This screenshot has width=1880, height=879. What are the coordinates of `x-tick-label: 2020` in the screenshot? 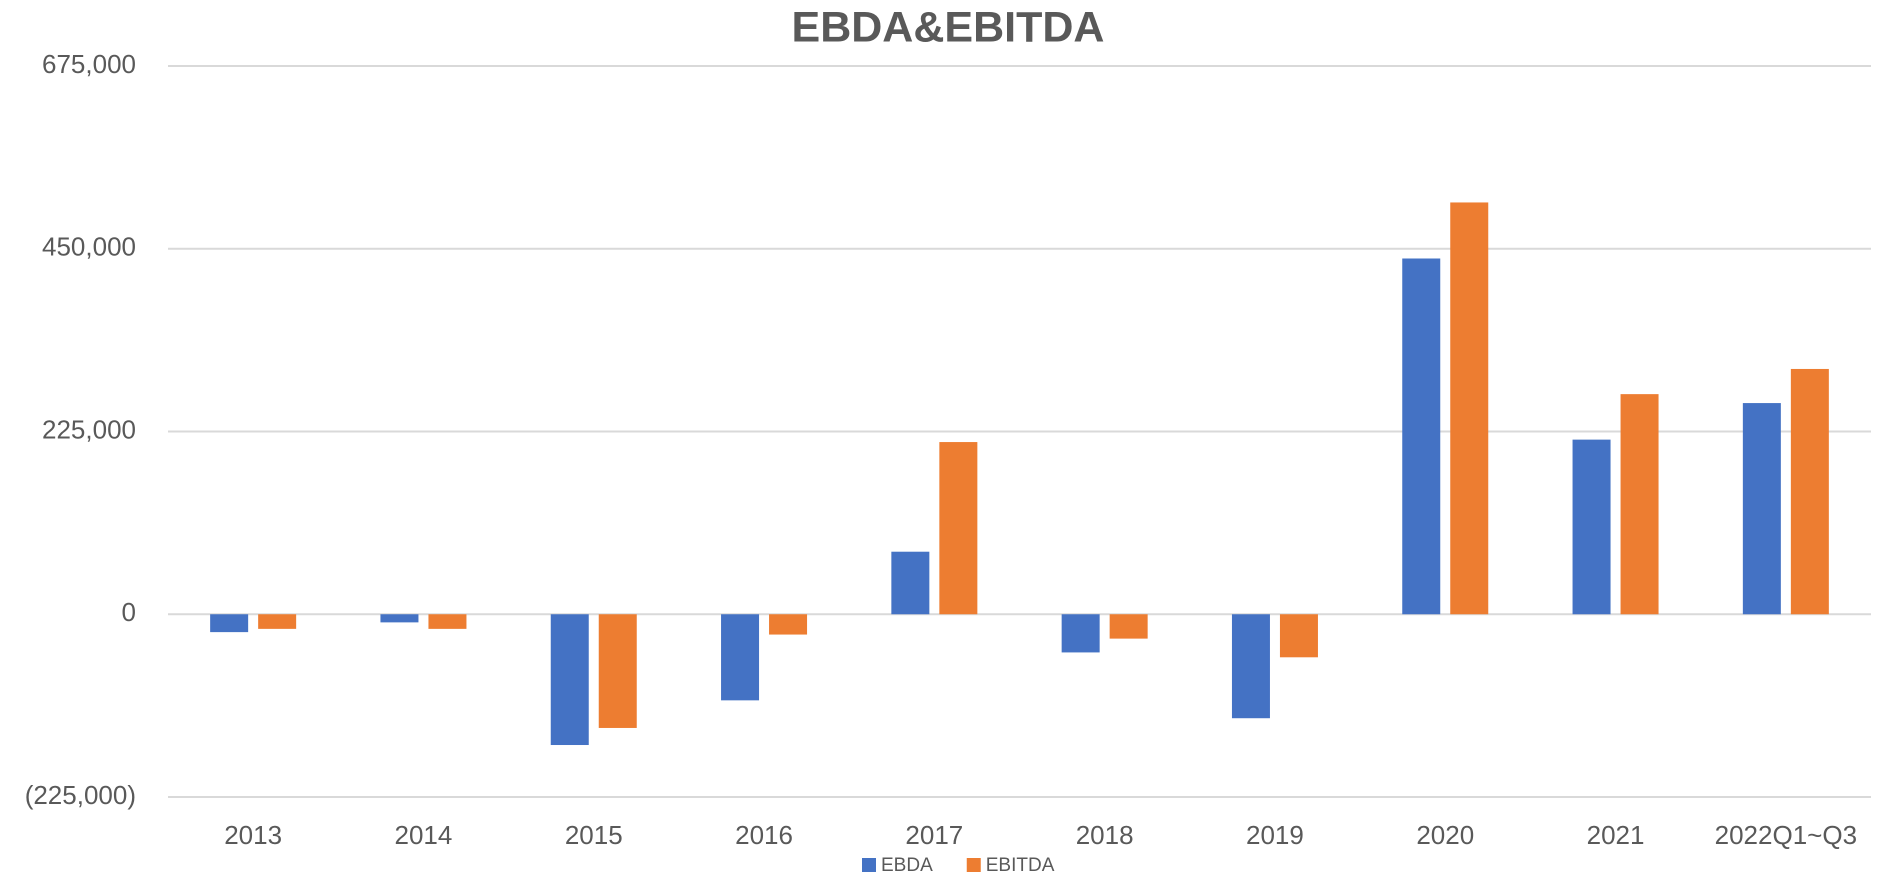 It's located at (1445, 835).